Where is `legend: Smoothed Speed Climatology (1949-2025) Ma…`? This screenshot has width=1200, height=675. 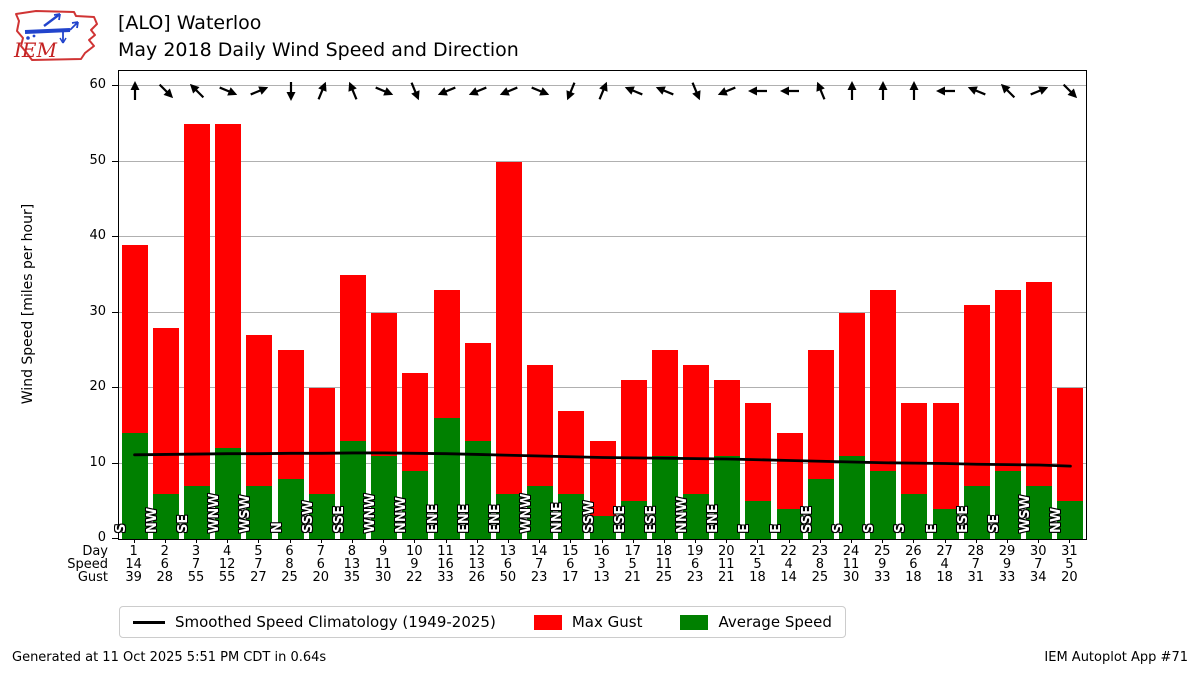
legend: Smoothed Speed Climatology (1949-2025) Ma… is located at coordinates (482, 622).